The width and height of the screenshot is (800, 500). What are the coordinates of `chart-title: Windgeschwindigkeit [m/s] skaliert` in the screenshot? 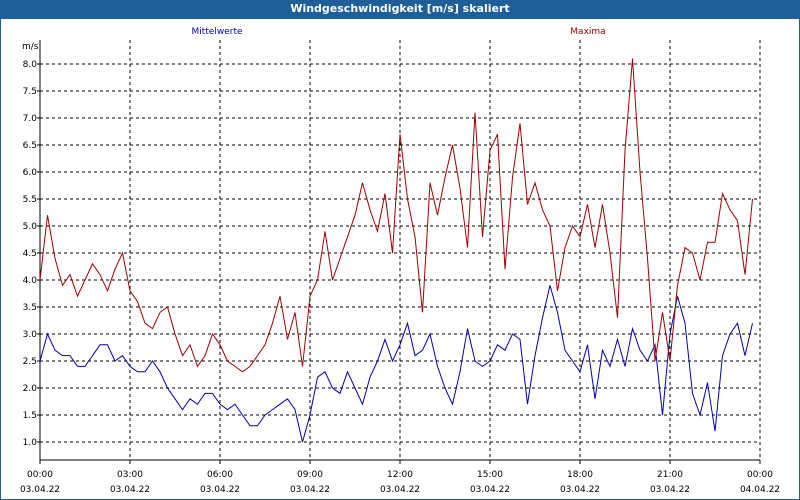 It's located at (400, 9).